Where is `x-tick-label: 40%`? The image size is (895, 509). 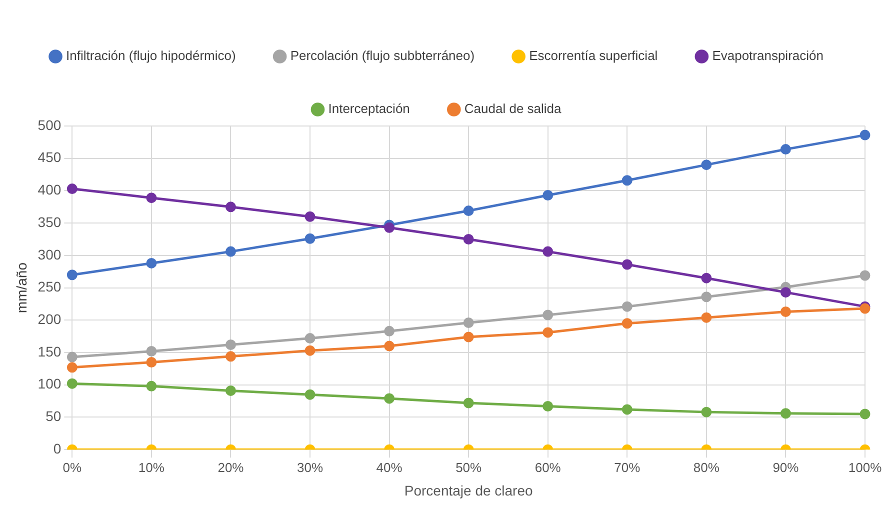
x-tick-label: 40% is located at coordinates (389, 467).